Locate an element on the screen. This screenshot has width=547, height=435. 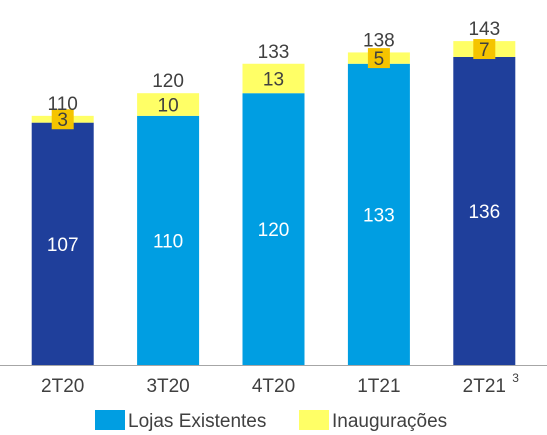
bar-segment-inauguracoes-4t20 is located at coordinates (273, 78).